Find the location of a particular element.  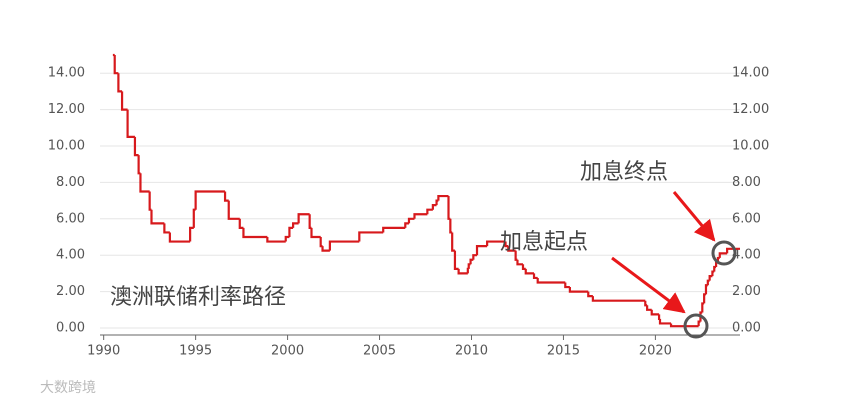

x-tick-label: 2005 is located at coordinates (379, 351).